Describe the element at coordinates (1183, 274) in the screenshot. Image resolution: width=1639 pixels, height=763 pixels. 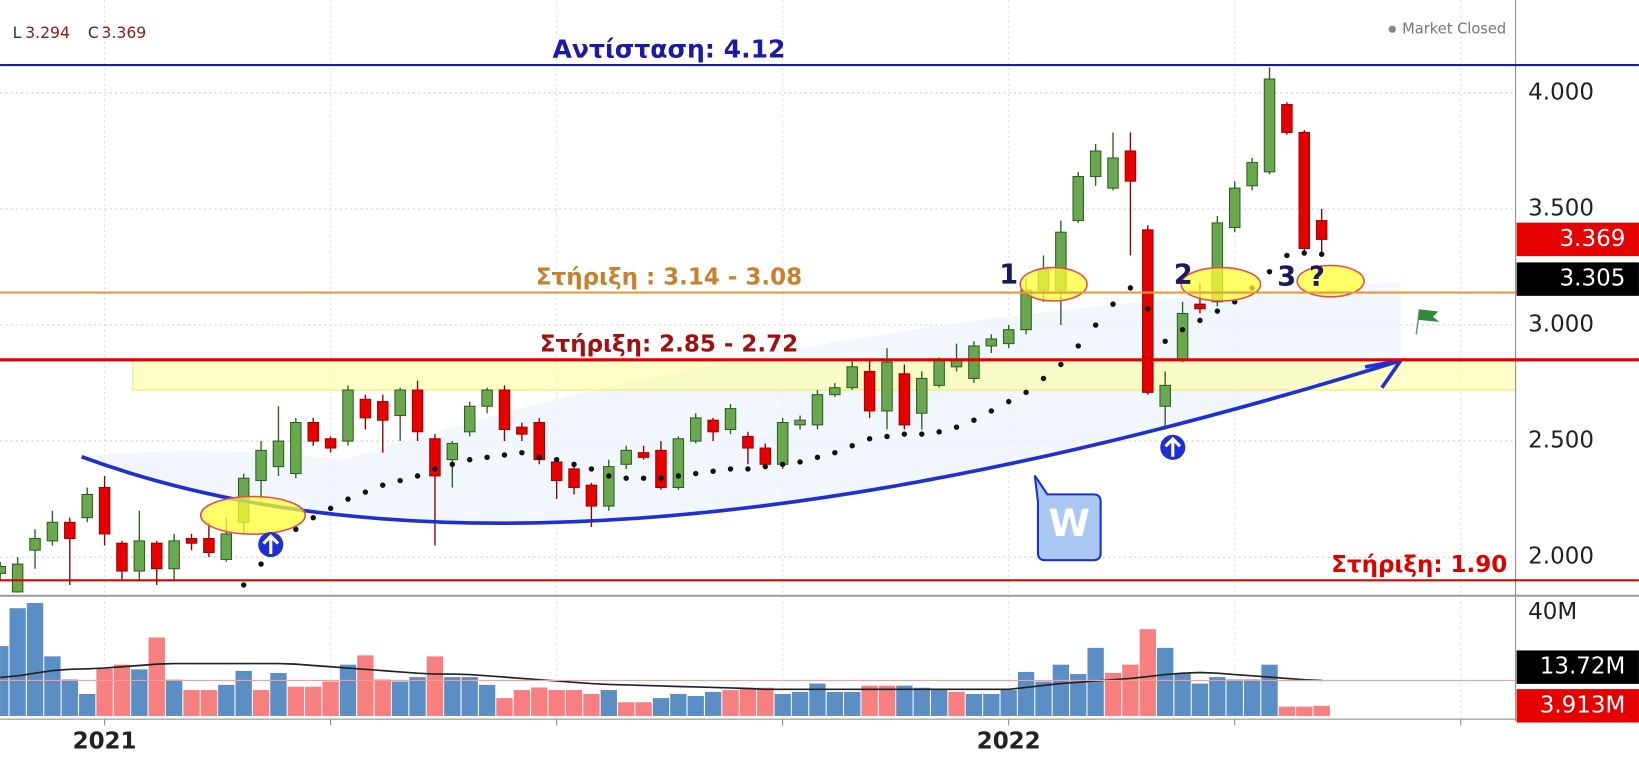
I see `pattern-label: 2` at that location.